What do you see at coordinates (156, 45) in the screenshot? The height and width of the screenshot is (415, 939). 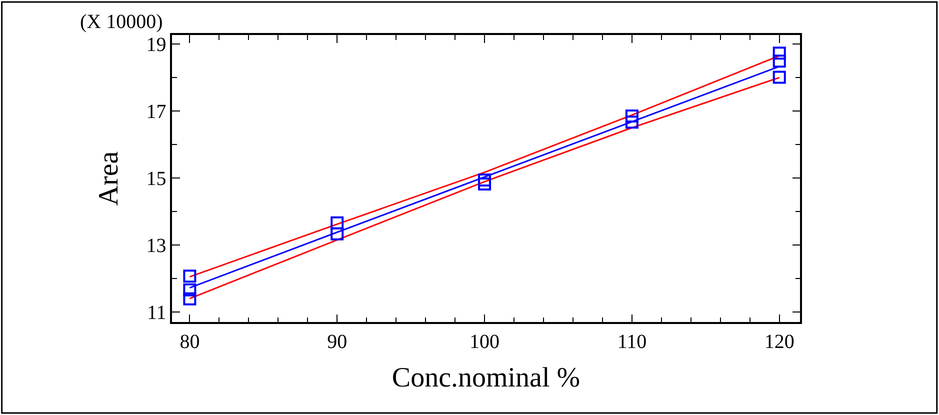 I see `y-tick-label: 19` at bounding box center [156, 45].